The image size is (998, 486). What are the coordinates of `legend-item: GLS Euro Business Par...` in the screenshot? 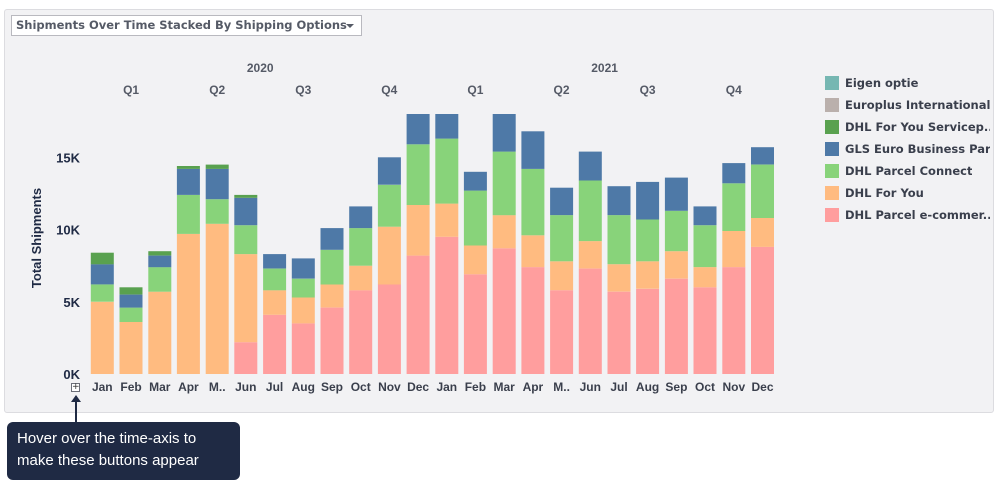 It's located at (907, 149).